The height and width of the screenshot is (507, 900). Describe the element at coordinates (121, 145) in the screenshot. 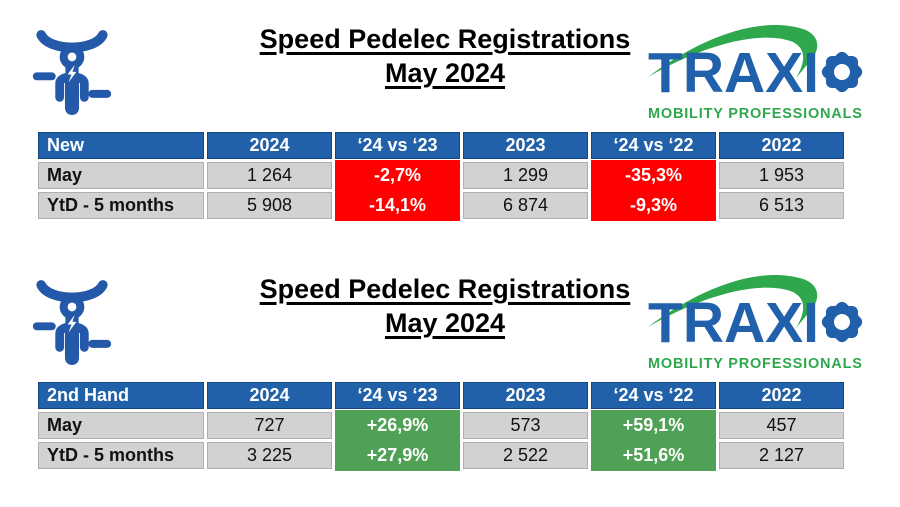

I see `table-header-category: New` at that location.